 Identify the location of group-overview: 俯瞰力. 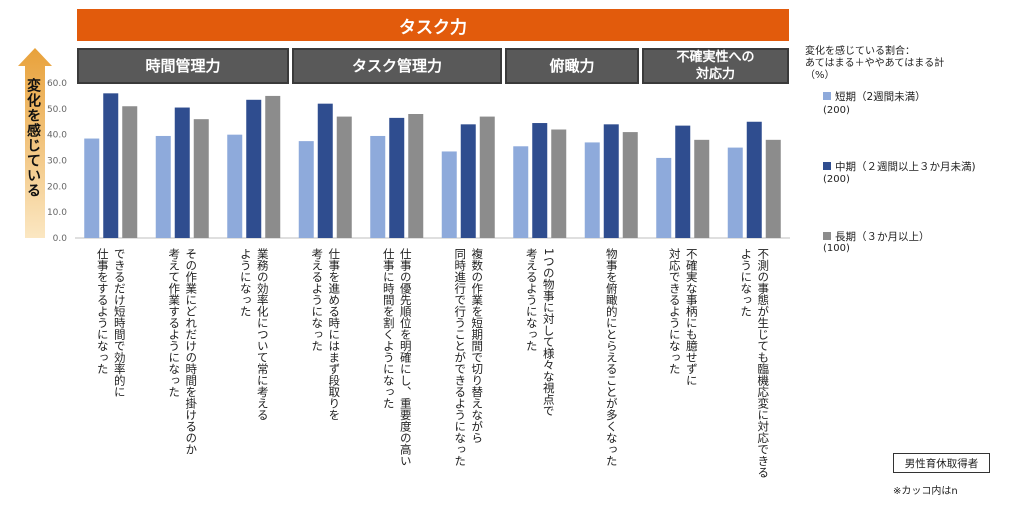
(572, 66).